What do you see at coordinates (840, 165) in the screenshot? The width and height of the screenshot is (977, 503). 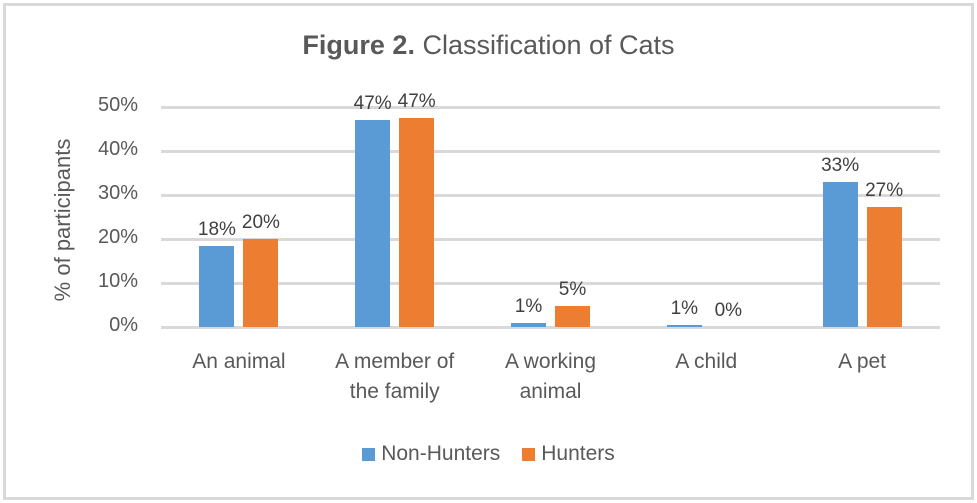 I see `data-label: 33%` at bounding box center [840, 165].